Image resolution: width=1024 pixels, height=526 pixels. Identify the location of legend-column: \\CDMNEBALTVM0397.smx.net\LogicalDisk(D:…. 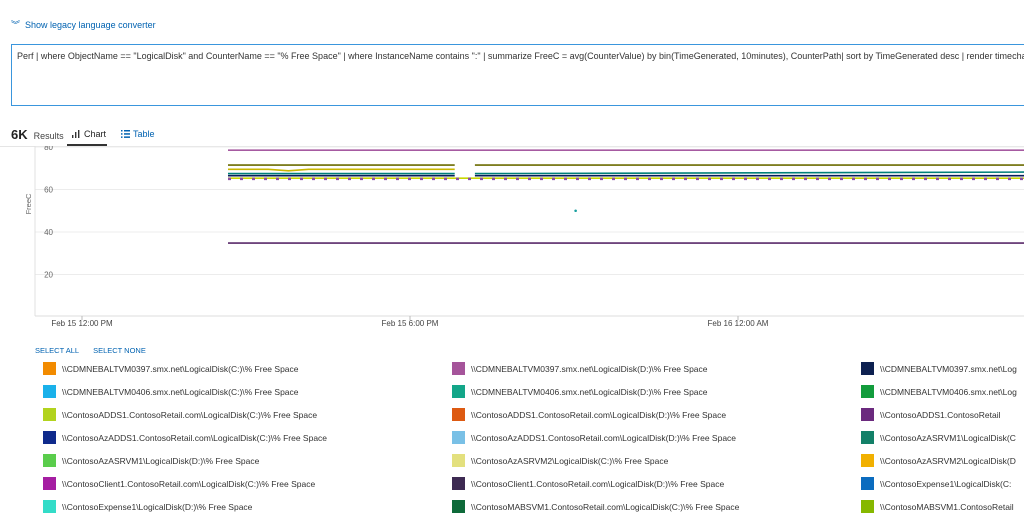
(652, 443).